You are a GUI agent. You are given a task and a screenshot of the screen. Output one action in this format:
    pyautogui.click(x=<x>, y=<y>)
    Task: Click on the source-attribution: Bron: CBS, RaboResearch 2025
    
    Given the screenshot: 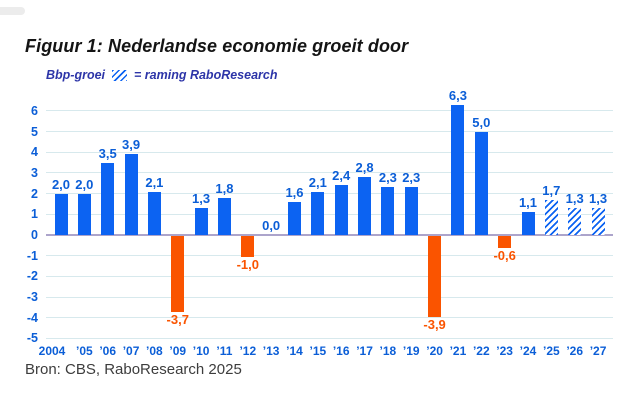 What is the action you would take?
    pyautogui.click(x=133, y=369)
    